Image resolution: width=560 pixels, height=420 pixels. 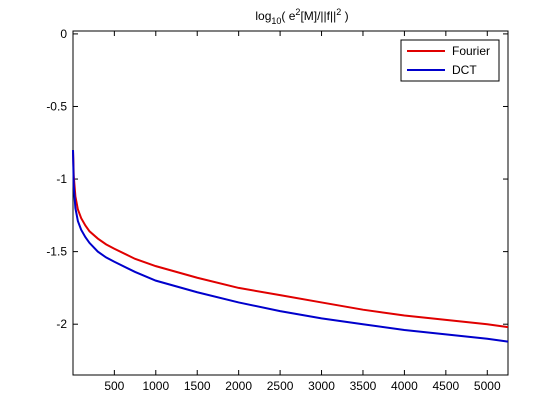 What do you see at coordinates (238, 386) in the screenshot?
I see `x-tick-label: 2000` at bounding box center [238, 386].